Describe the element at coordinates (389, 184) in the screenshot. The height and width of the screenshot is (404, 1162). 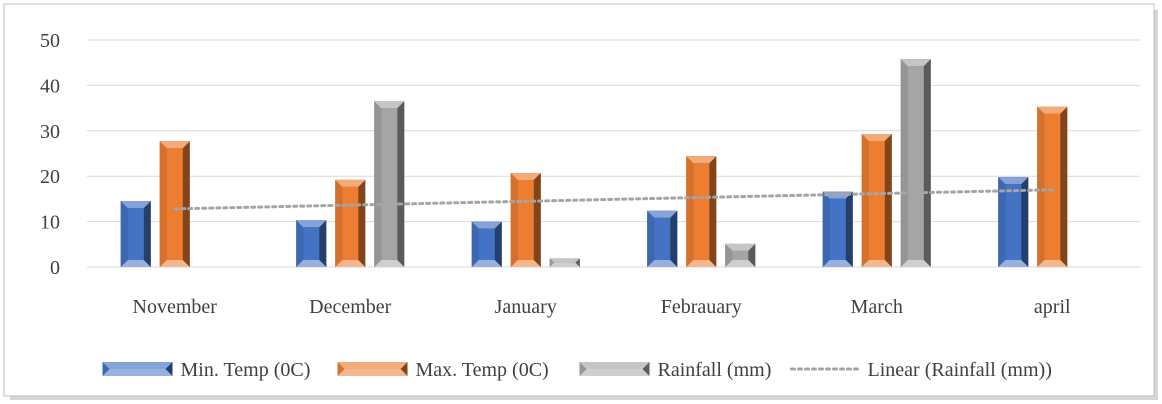
I see `bar-rainfall-mm--december` at that location.